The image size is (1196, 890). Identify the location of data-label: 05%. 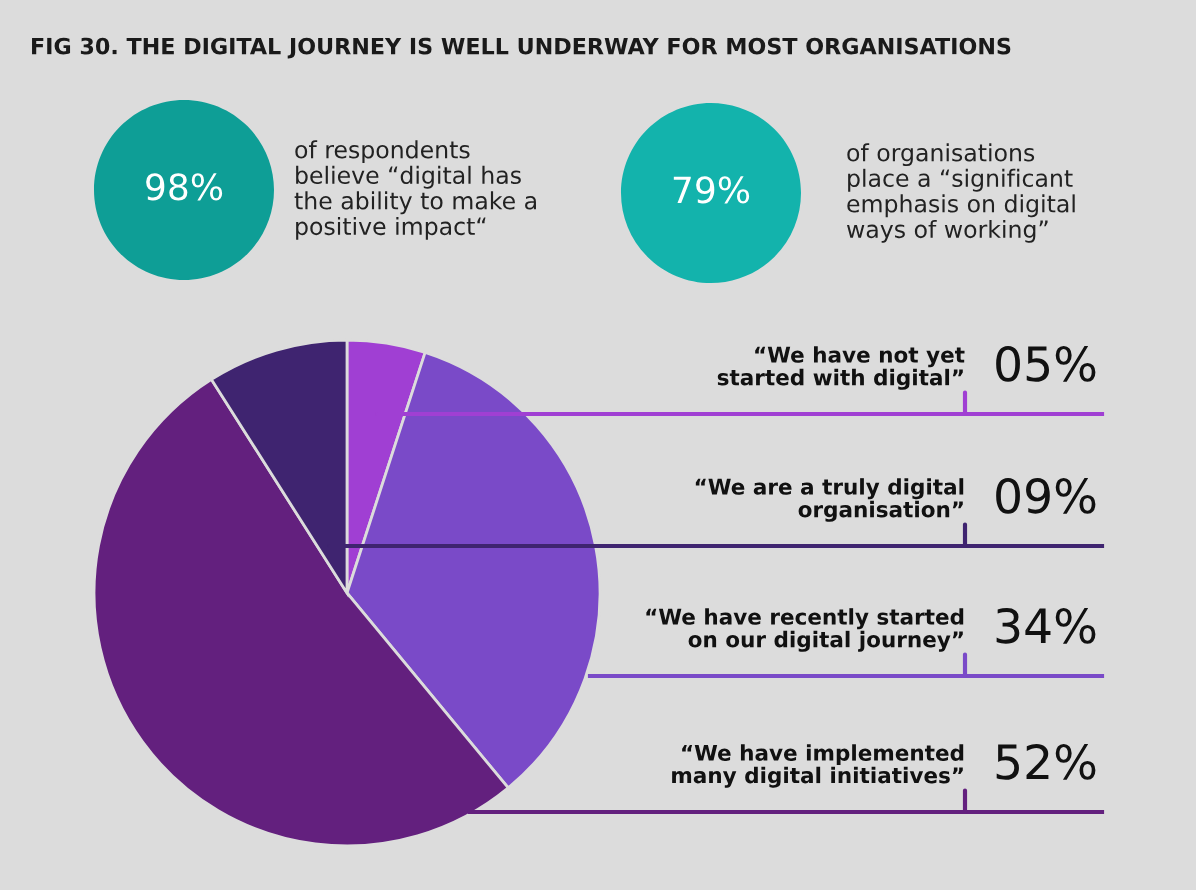
(1046, 363).